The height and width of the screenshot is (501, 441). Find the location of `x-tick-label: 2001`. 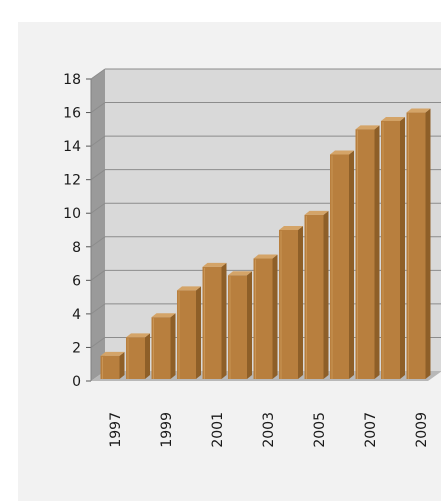

x-tick-label: 2001 is located at coordinates (218, 430).